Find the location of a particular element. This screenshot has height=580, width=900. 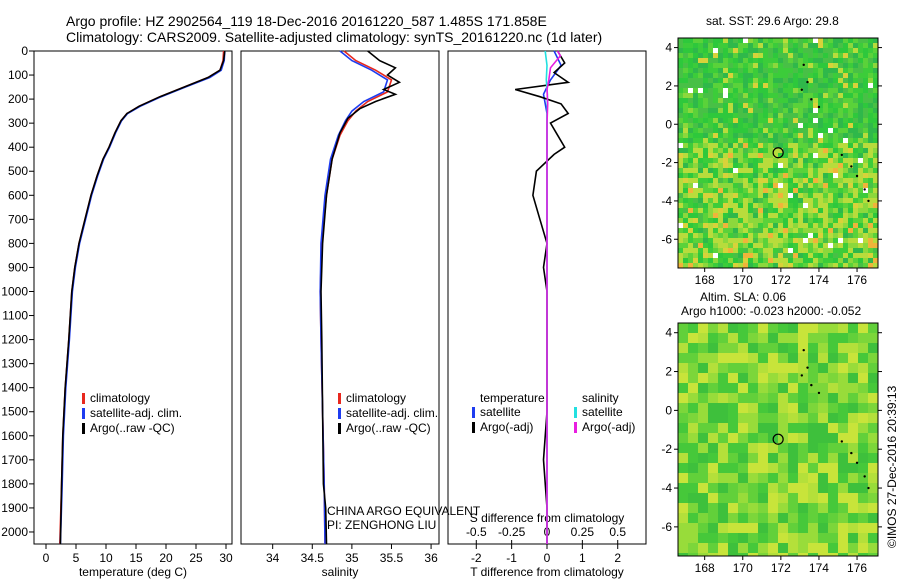

legend-label: Argo(..raw -QC) is located at coordinates (132, 428).